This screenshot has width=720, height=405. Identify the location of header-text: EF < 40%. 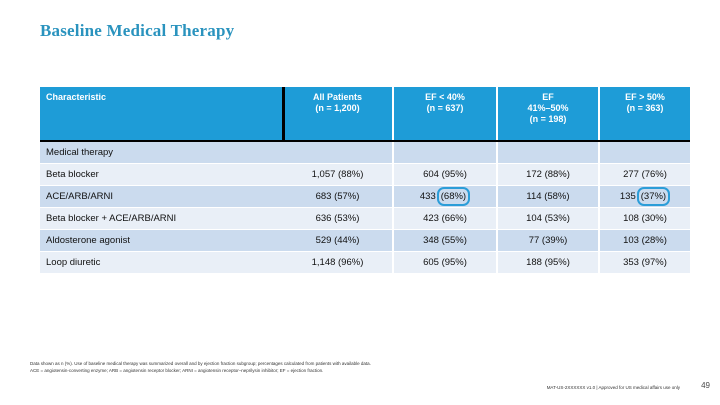
(445, 97).